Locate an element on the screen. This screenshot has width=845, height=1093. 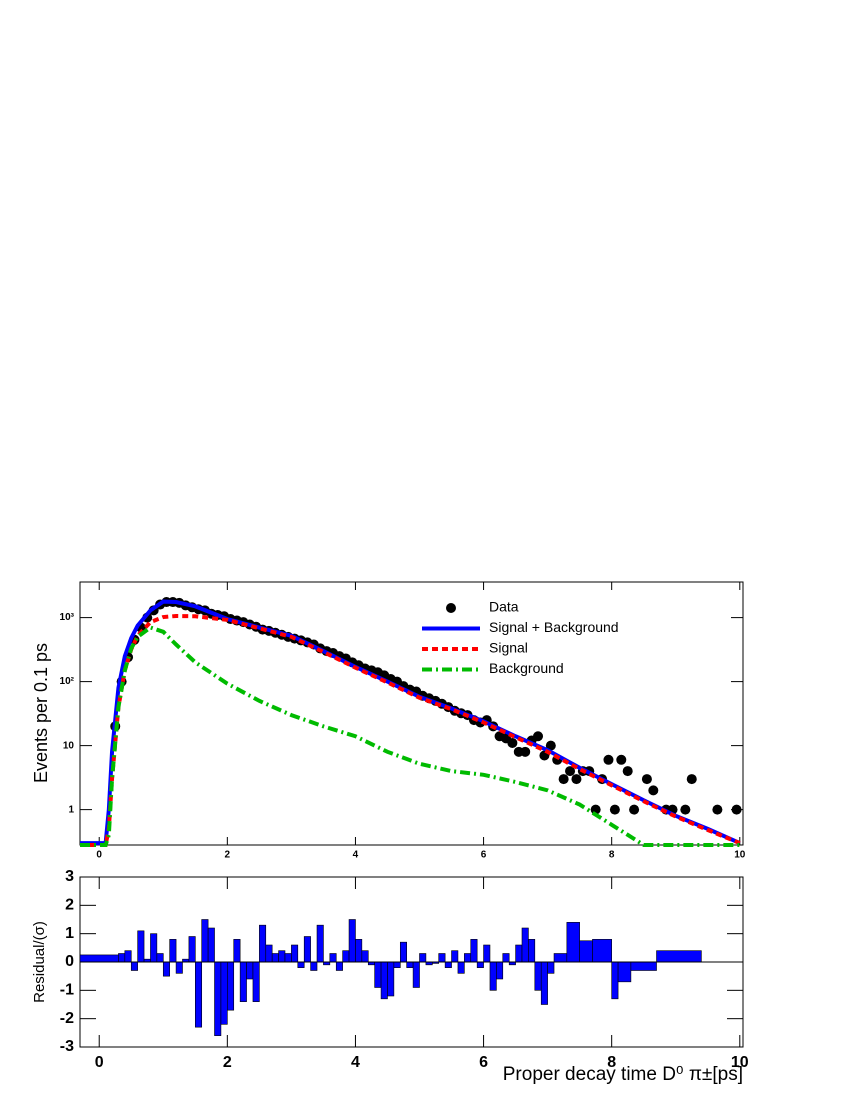
legend-label: Data is located at coordinates (504, 607).